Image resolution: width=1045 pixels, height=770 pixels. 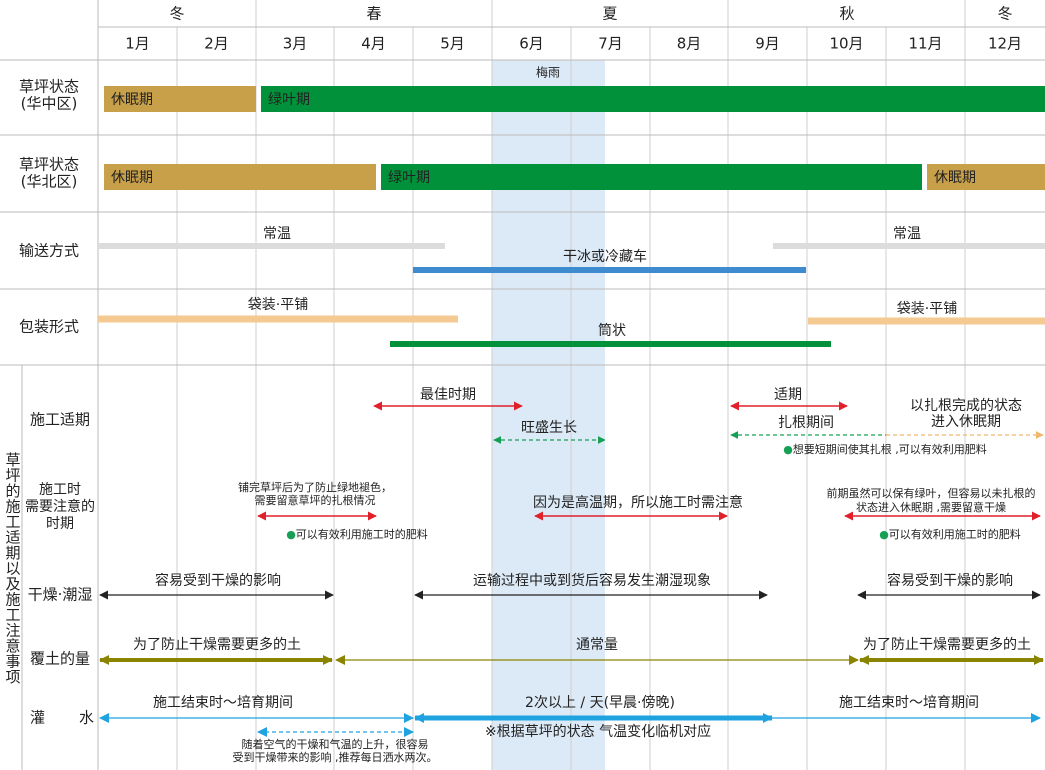 What do you see at coordinates (137, 44) in the screenshot?
I see `month-label: 1月` at bounding box center [137, 44].